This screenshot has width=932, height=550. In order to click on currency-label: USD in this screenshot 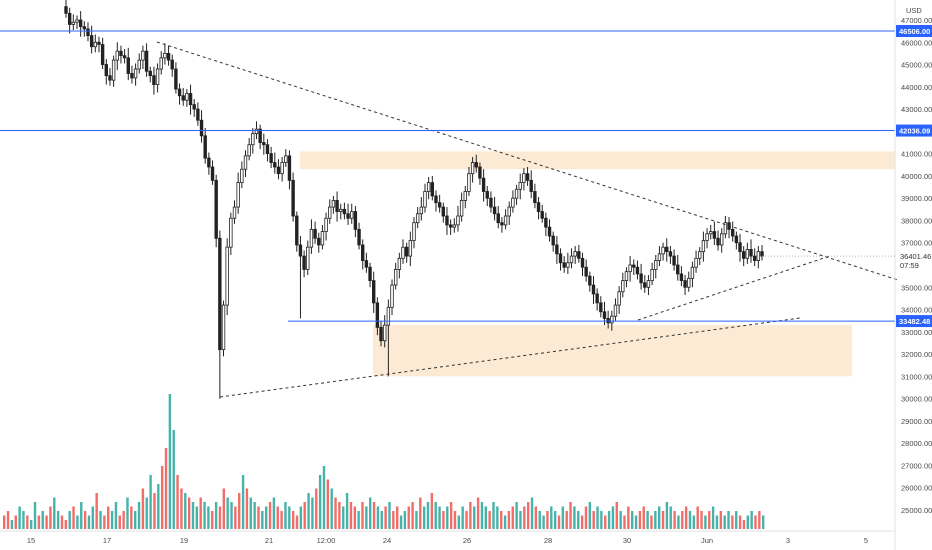, I will do `click(914, 10)`.